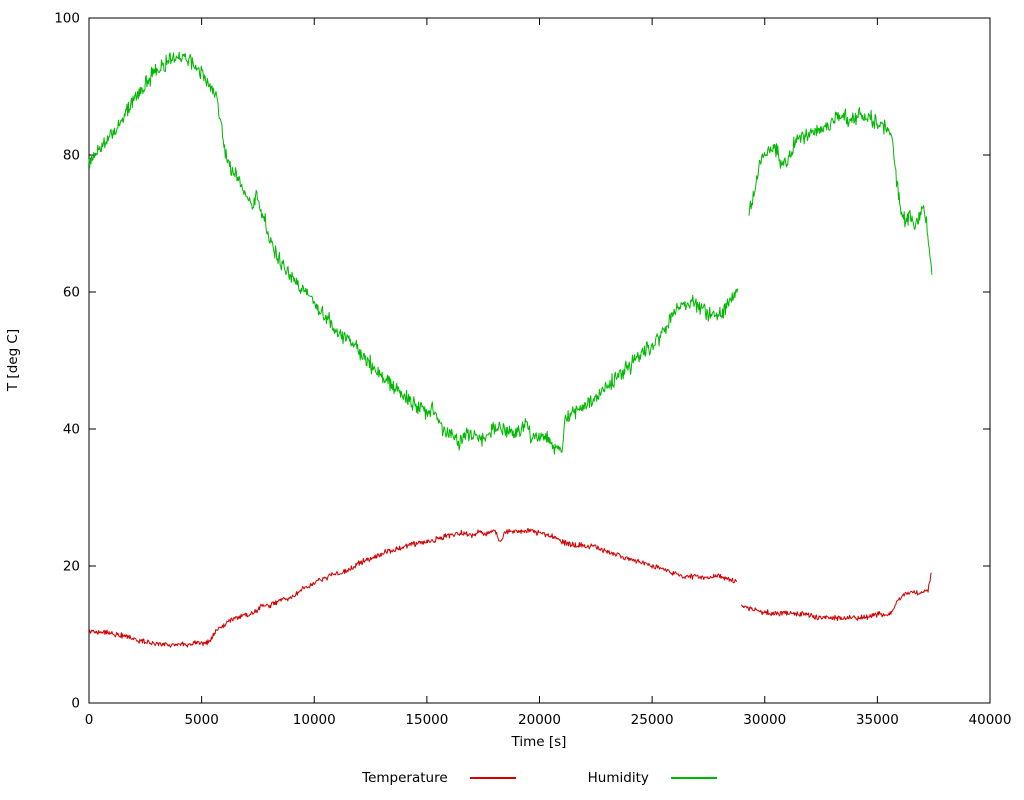  I want to click on x-tick-label: 35000, so click(877, 720).